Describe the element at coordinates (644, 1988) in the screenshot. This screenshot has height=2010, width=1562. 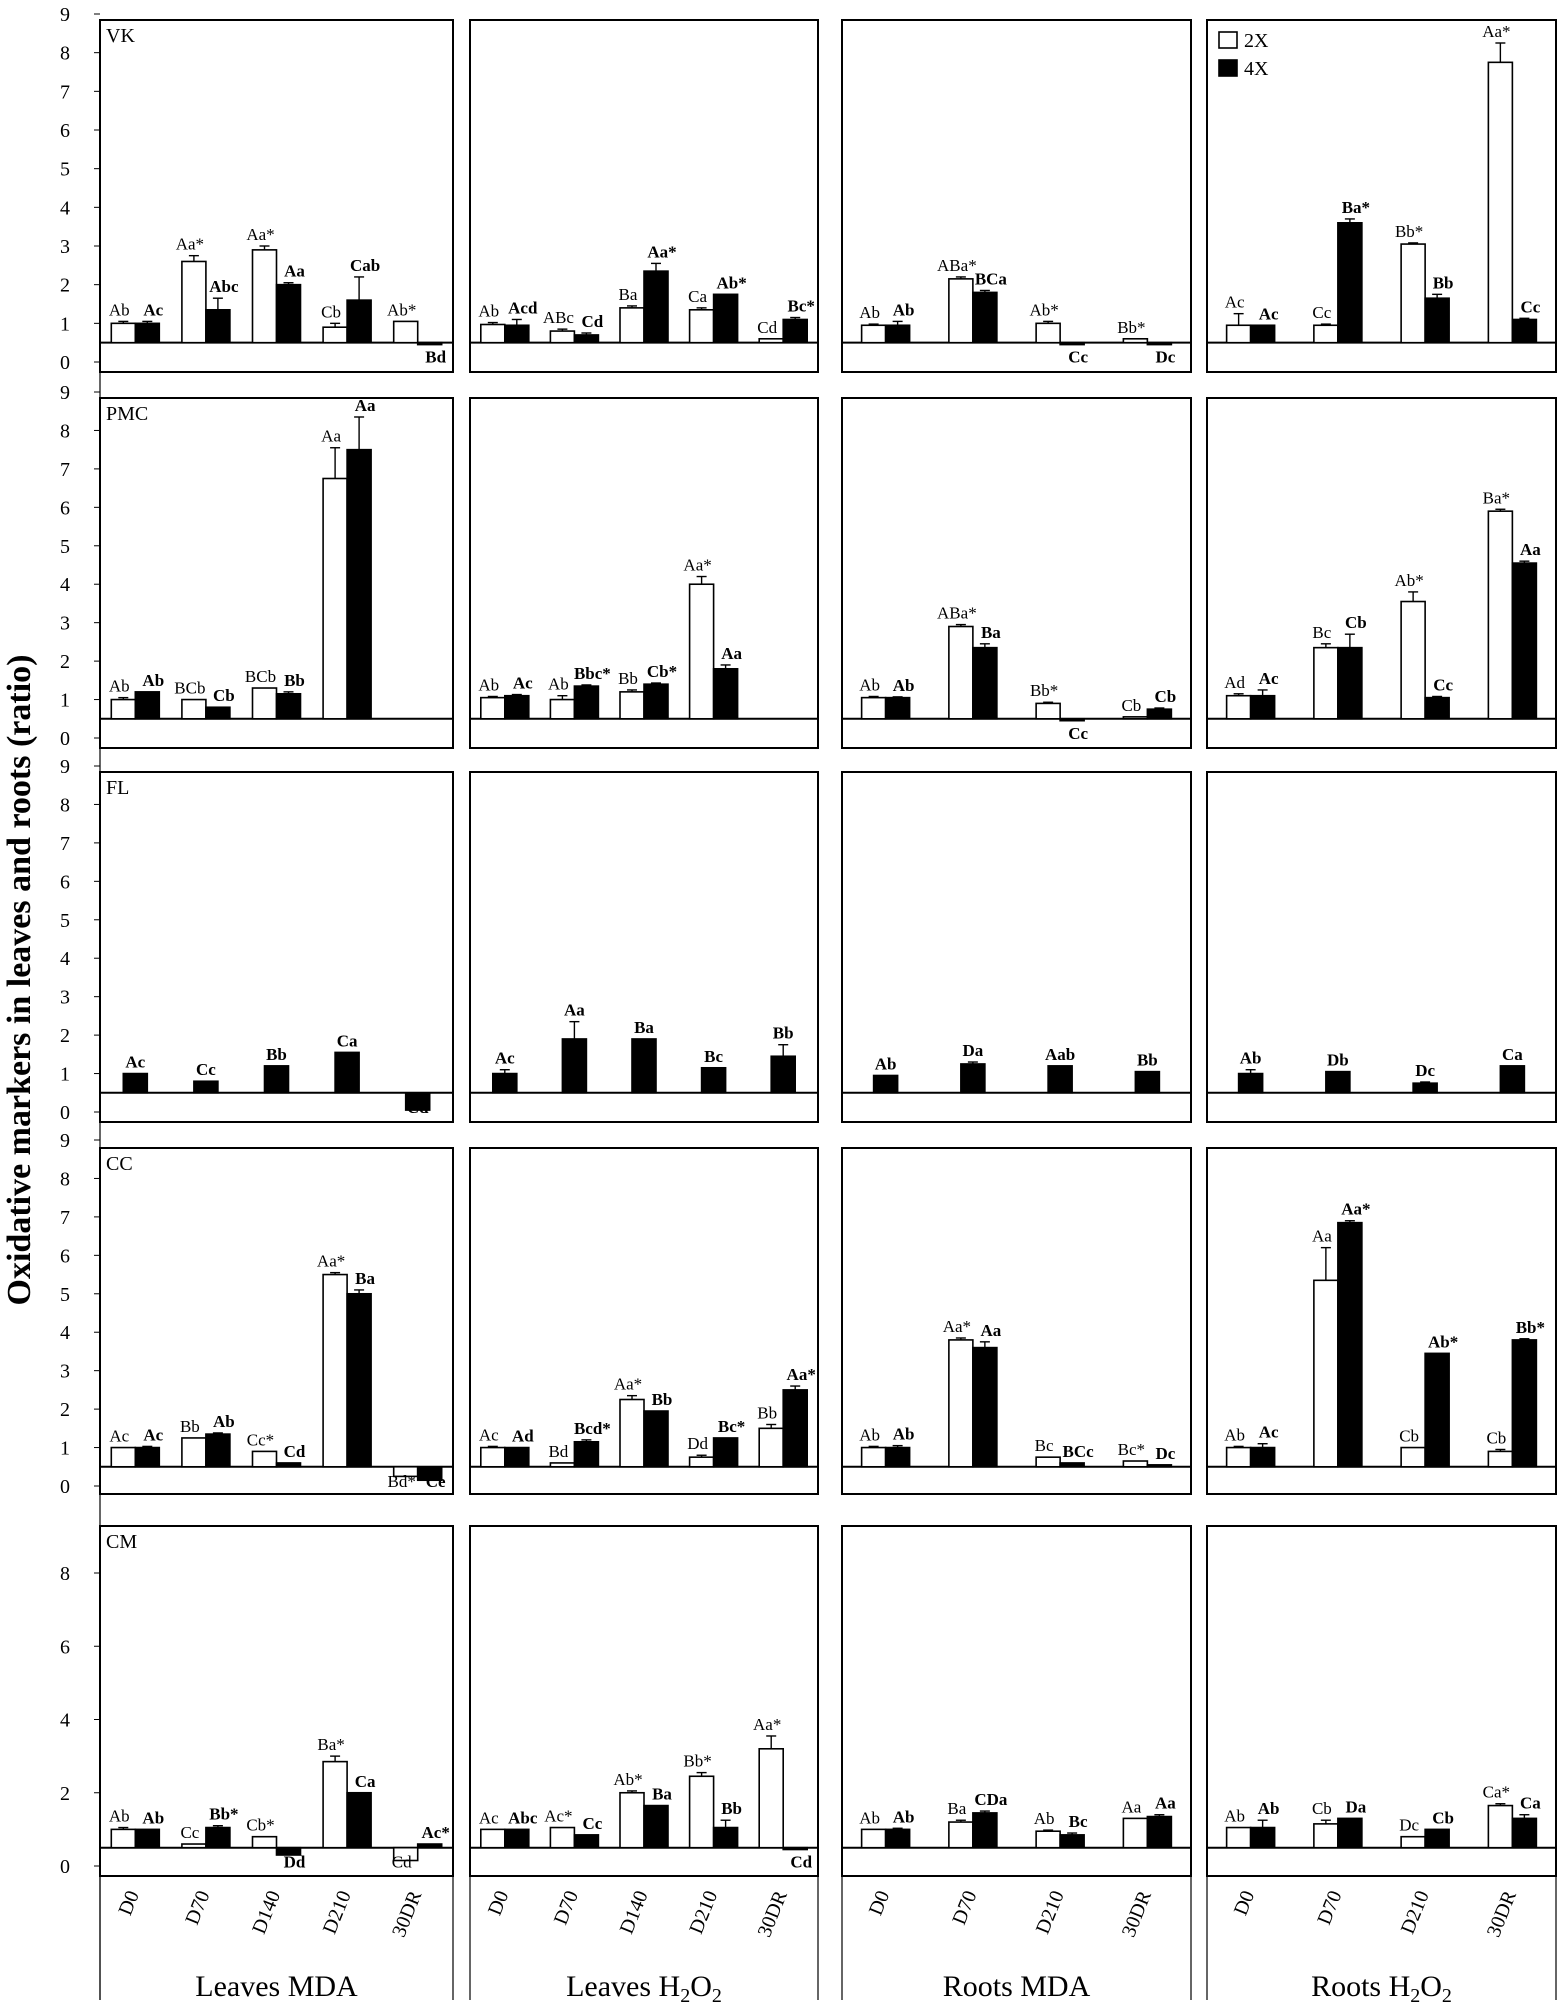
I see `column-title: Leaves H2O2` at that location.